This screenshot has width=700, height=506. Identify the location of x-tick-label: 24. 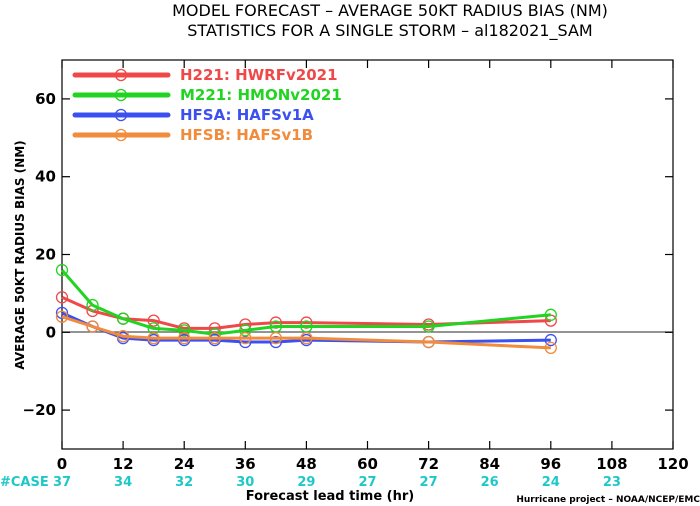
(184, 464).